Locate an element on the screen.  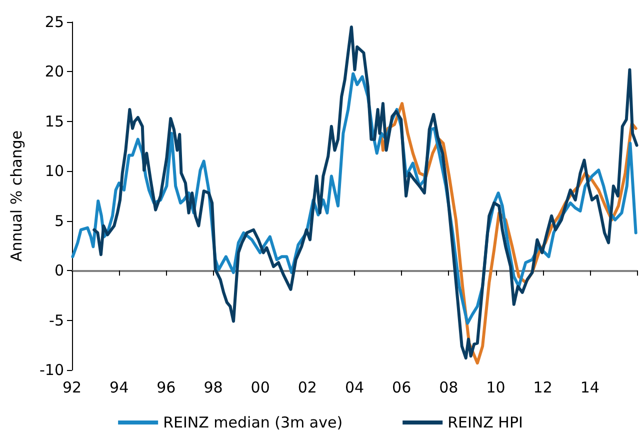
x-tick-label: 92 is located at coordinates (72, 387).